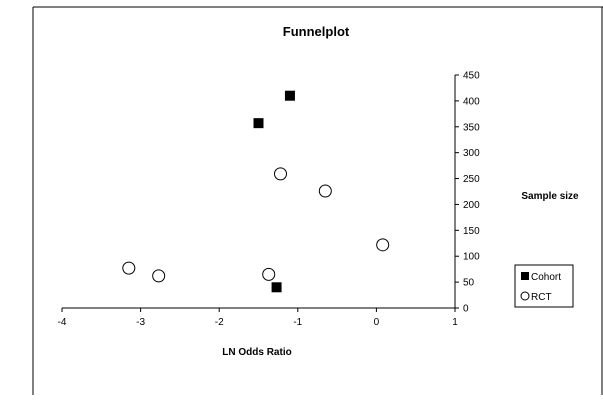 This screenshot has height=400, width=603. Describe the element at coordinates (550, 196) in the screenshot. I see `y-axis-label: Sample size` at that location.